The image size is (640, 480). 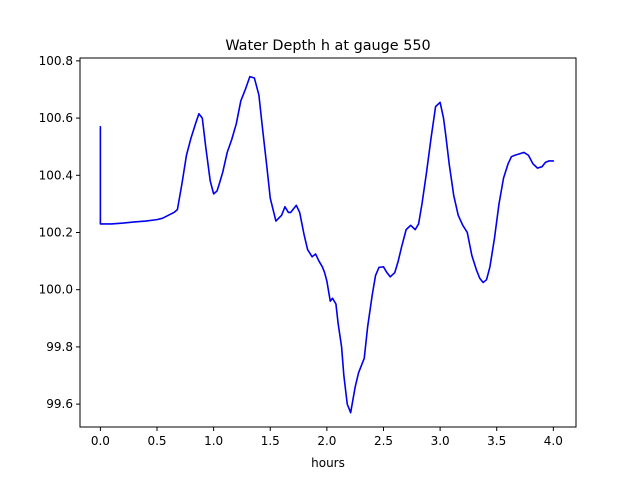 What do you see at coordinates (327, 46) in the screenshot?
I see `chart-title: Water Depth h at gauge 550` at bounding box center [327, 46].